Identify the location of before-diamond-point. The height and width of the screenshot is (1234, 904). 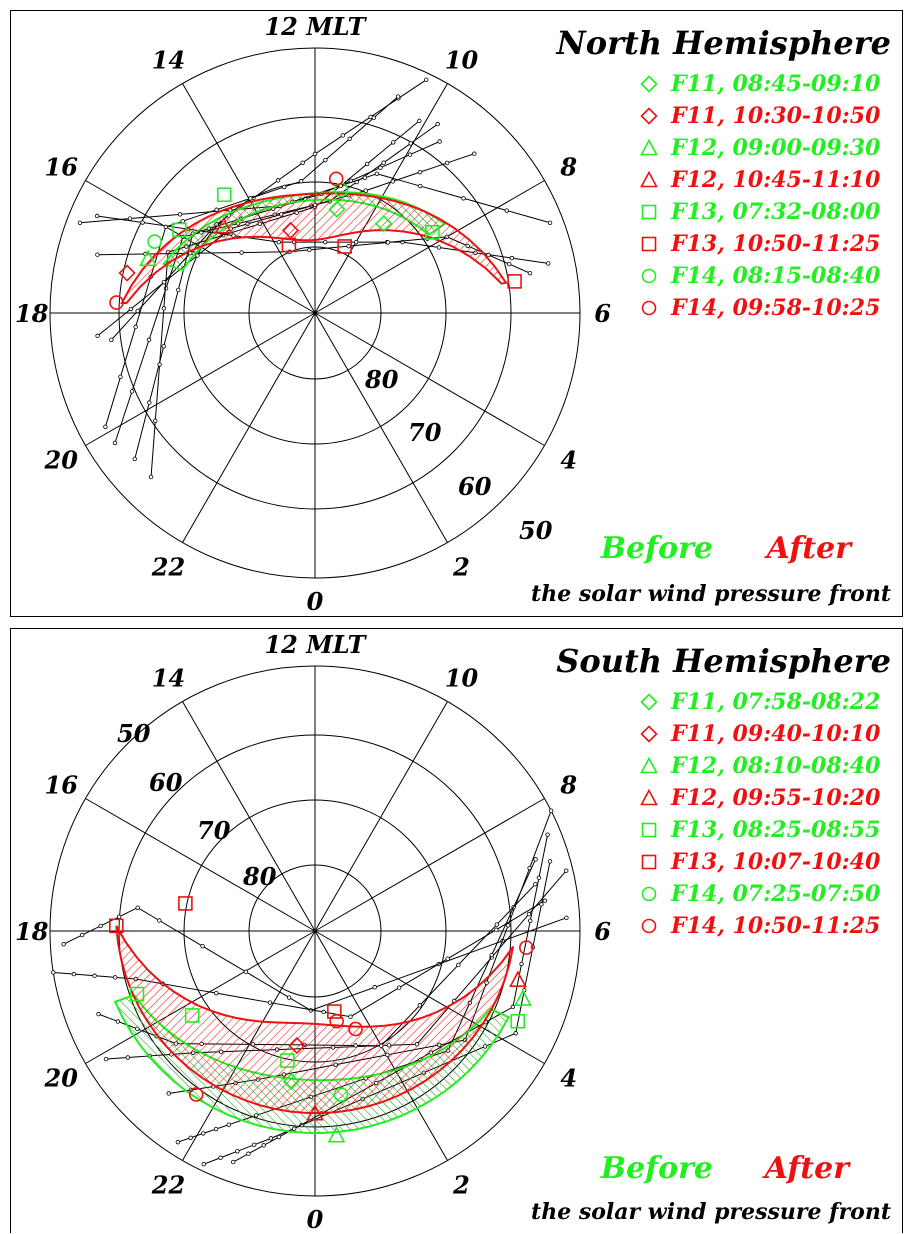
(337, 209).